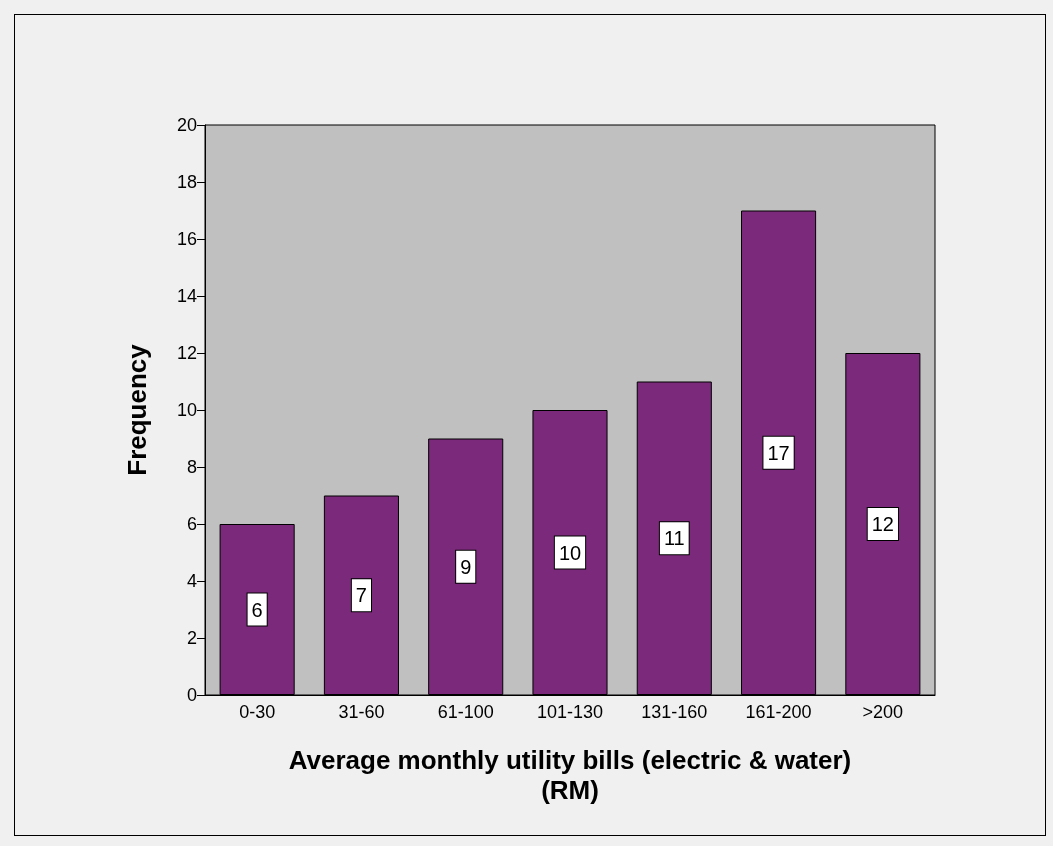 The width and height of the screenshot is (1053, 846). What do you see at coordinates (137, 409) in the screenshot?
I see `y-axis-title: Frequency` at bounding box center [137, 409].